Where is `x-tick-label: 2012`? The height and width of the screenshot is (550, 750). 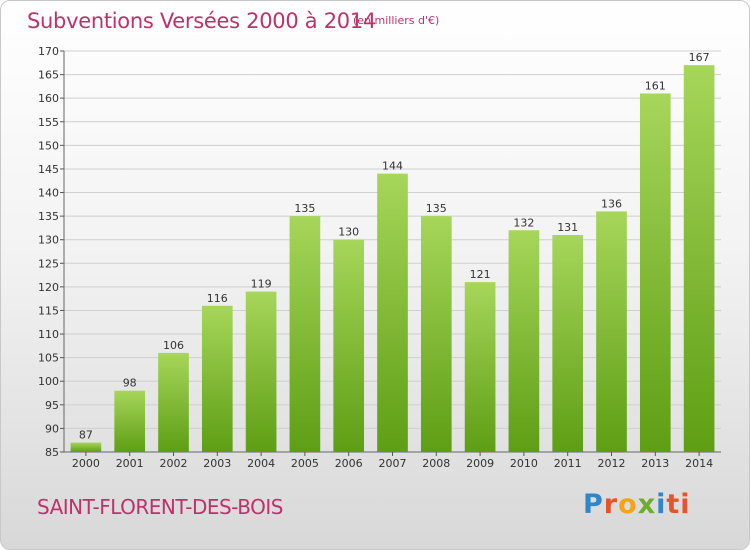 x-tick-label: 2012 is located at coordinates (612, 463).